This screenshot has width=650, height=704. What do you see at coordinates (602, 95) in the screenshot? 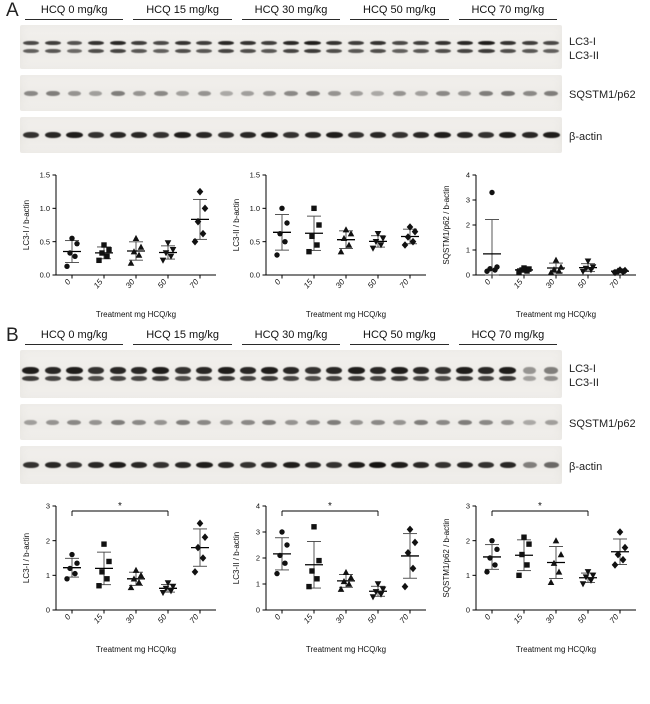
I see `blot-label-sqstm1-p62: SQSTM1/p62` at bounding box center [602, 95].